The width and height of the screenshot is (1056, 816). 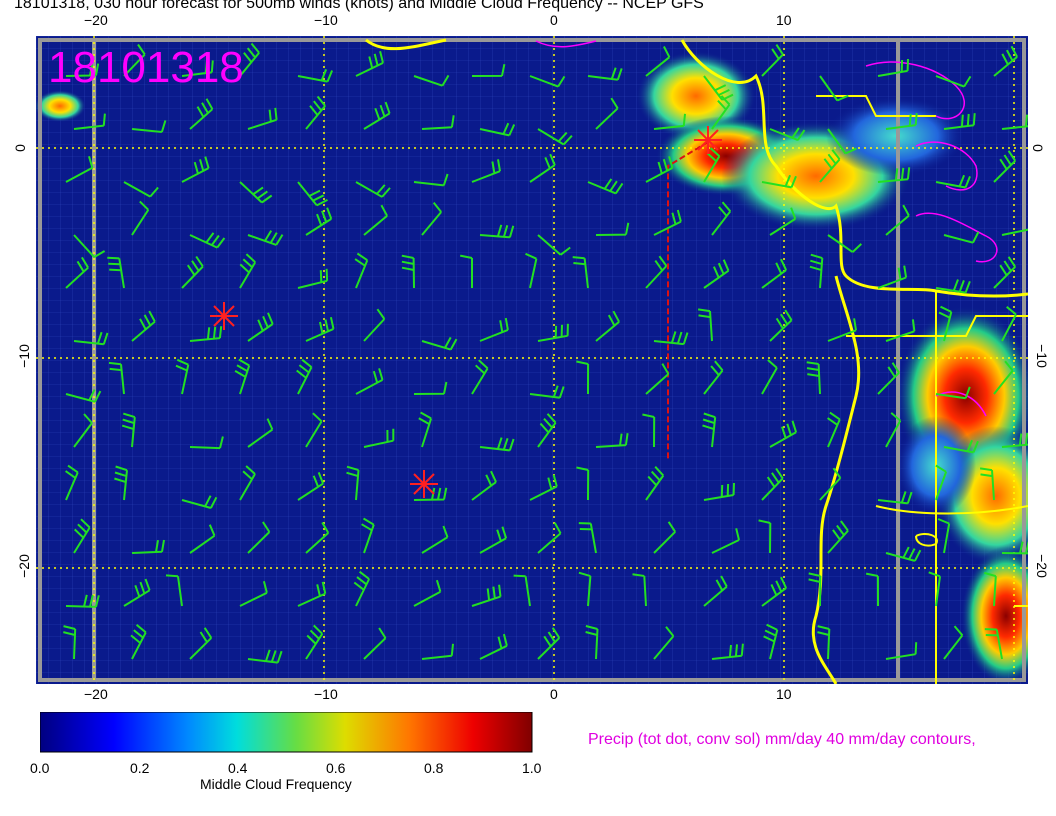 What do you see at coordinates (326, 20) in the screenshot?
I see `lon-tick-top: −10` at bounding box center [326, 20].